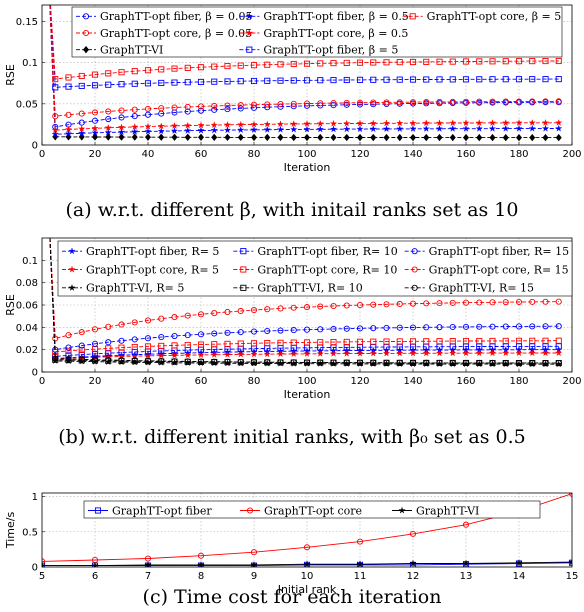 The image size is (584, 612). What do you see at coordinates (327, 269) in the screenshot?
I see `legend-label: GraphTT-opt core, R= 10` at bounding box center [327, 269].